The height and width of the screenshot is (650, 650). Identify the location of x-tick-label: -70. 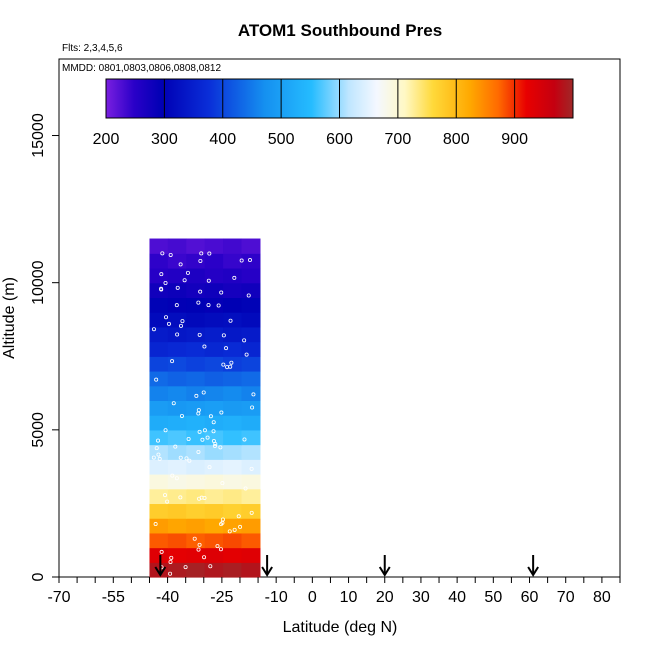
(58, 597).